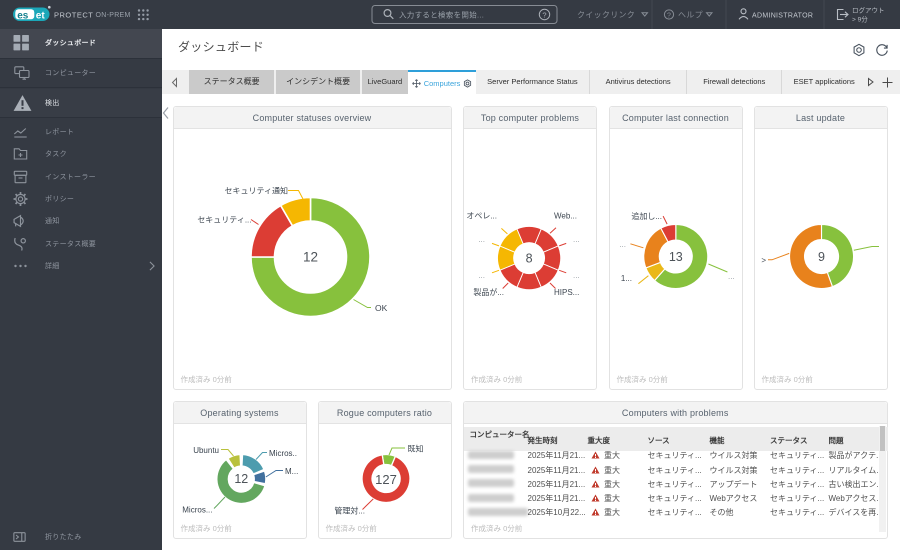 The height and width of the screenshot is (550, 900). I want to click on svg-text: 既知, so click(415, 449).